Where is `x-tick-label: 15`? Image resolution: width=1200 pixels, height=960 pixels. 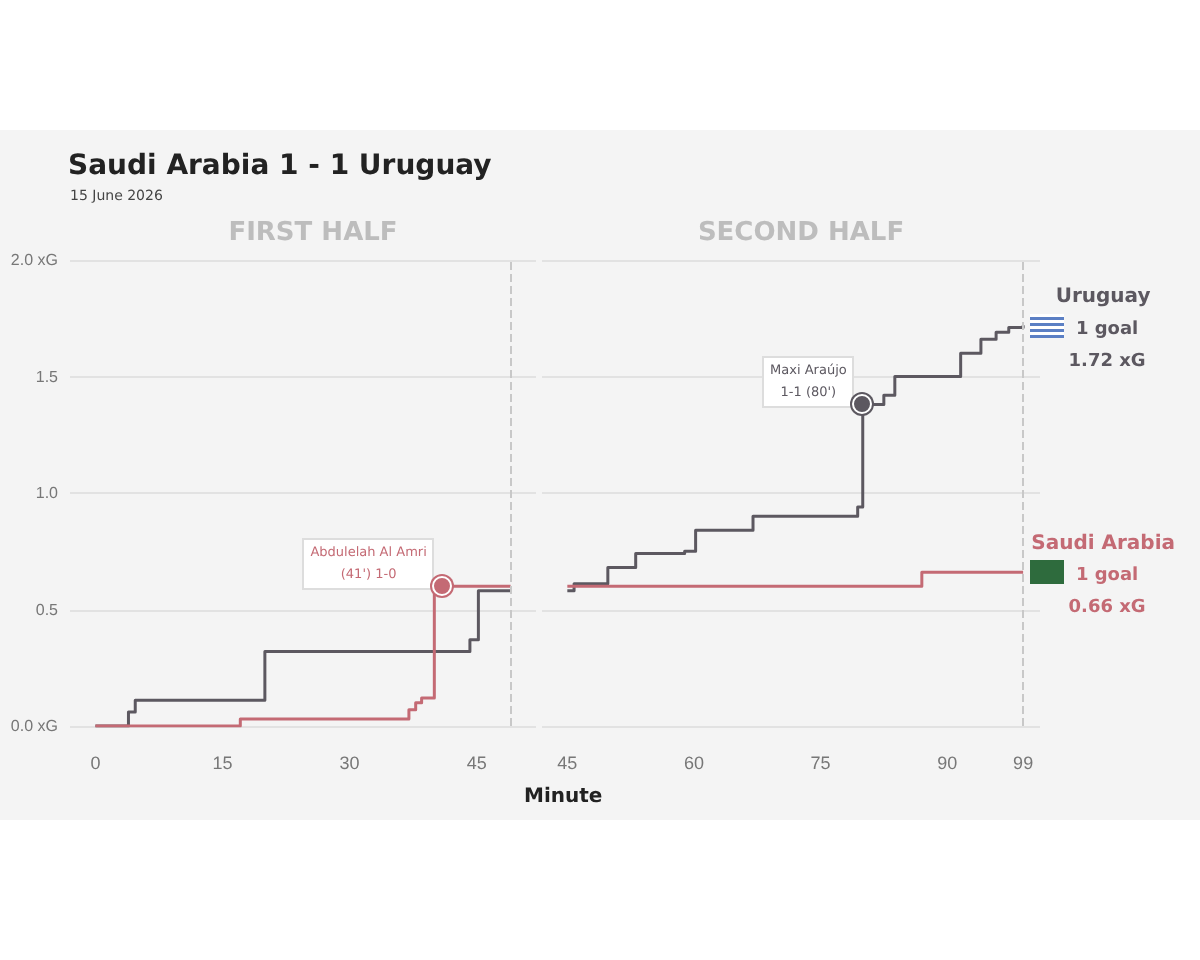 x-tick-label: 15 is located at coordinates (222, 763).